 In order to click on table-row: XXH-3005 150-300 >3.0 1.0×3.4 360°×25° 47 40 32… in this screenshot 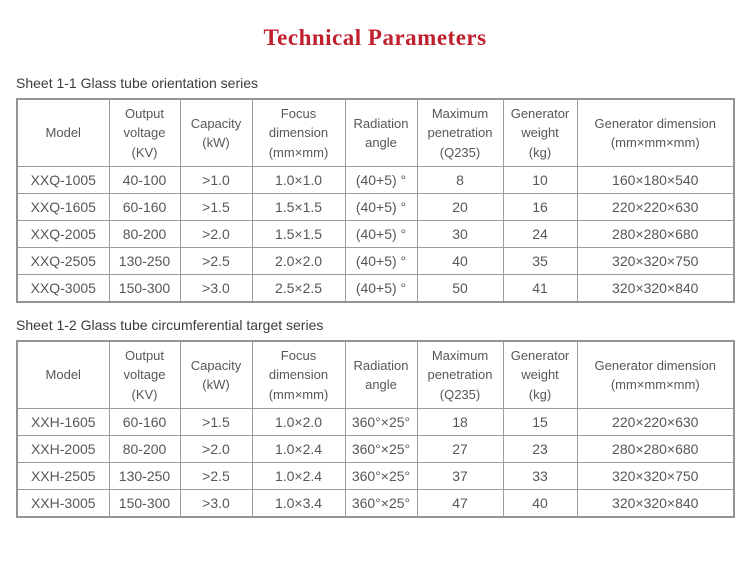, I will do `click(375, 503)`.